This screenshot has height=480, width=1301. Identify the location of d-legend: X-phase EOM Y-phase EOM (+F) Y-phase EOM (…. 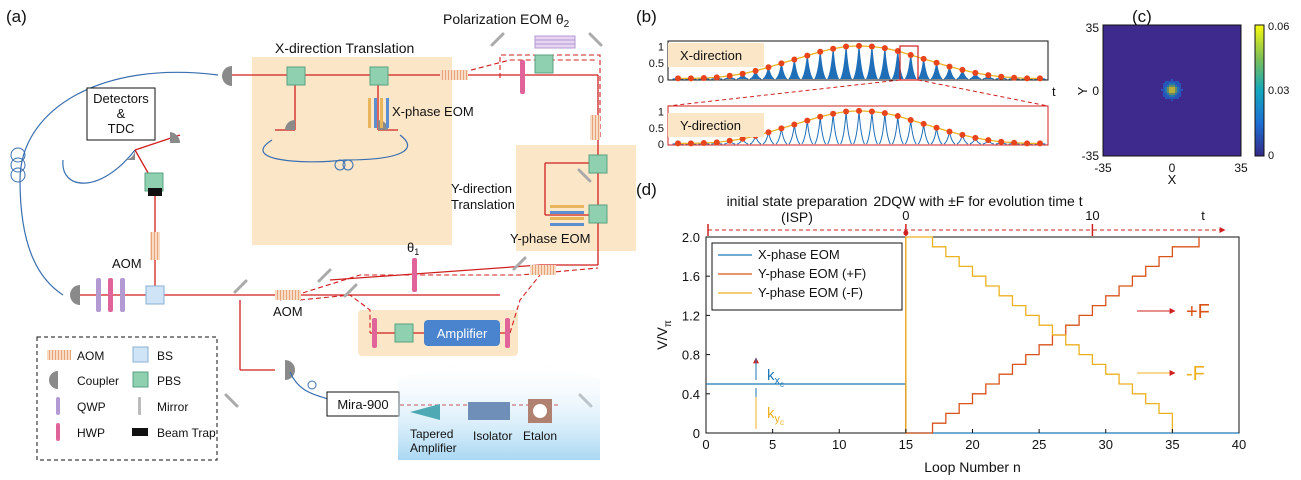
(807, 276).